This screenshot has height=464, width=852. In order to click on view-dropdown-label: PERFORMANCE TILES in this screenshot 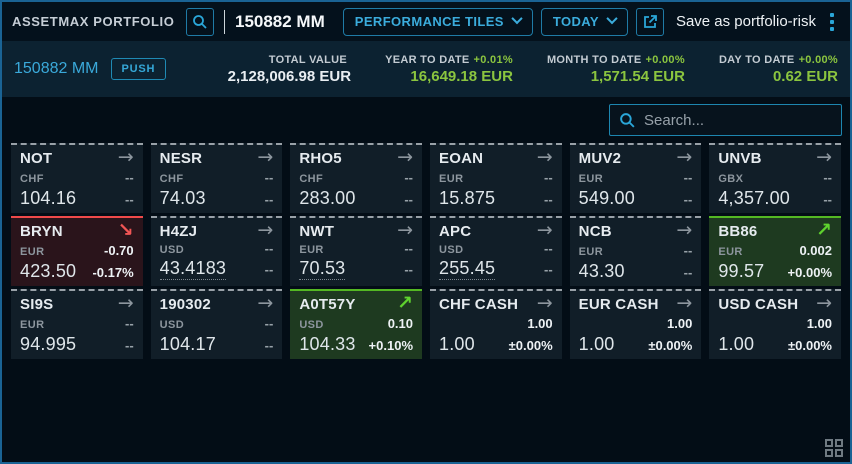, I will do `click(429, 21)`.